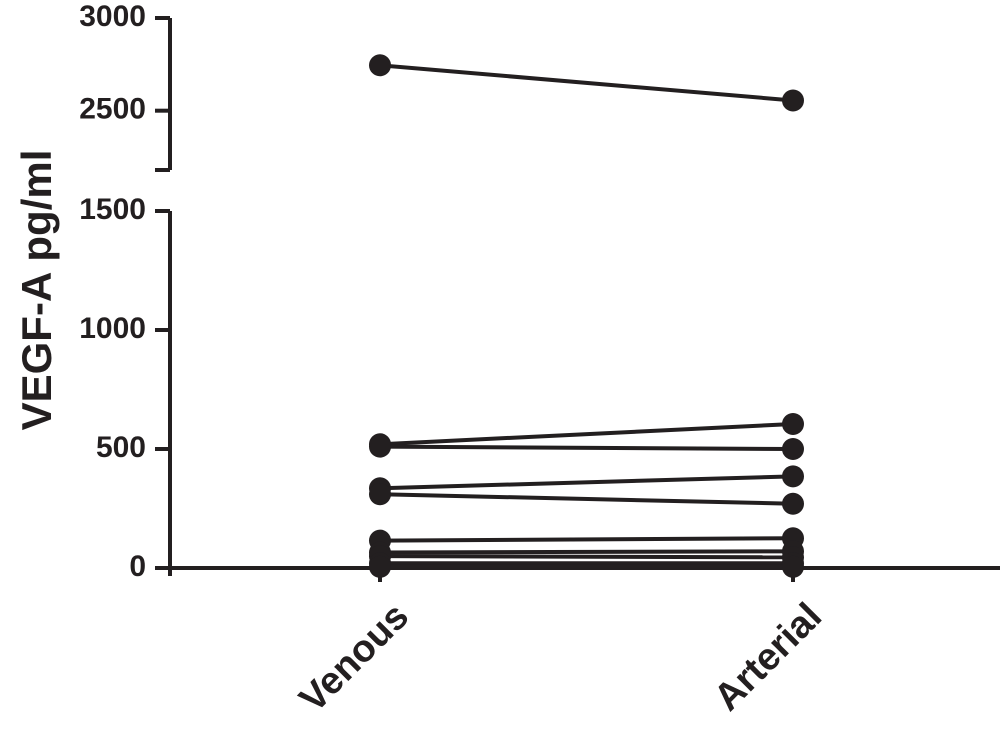  Describe the element at coordinates (354, 657) in the screenshot. I see `x-tick-label: Venous` at that location.